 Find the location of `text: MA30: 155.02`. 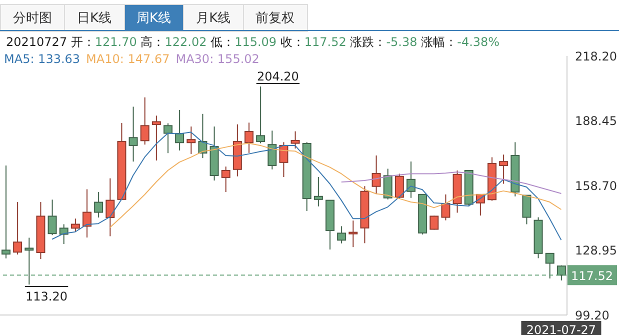

text: MA30: 155.02 is located at coordinates (218, 59).